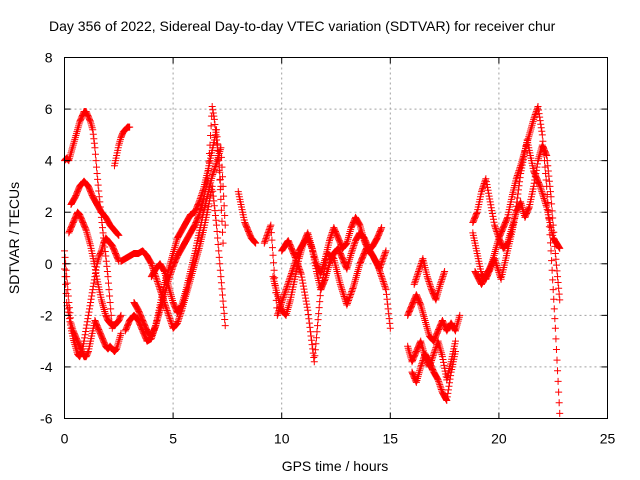 The image size is (640, 480). Describe the element at coordinates (173, 439) in the screenshot. I see `x-tick-label: 5` at that location.